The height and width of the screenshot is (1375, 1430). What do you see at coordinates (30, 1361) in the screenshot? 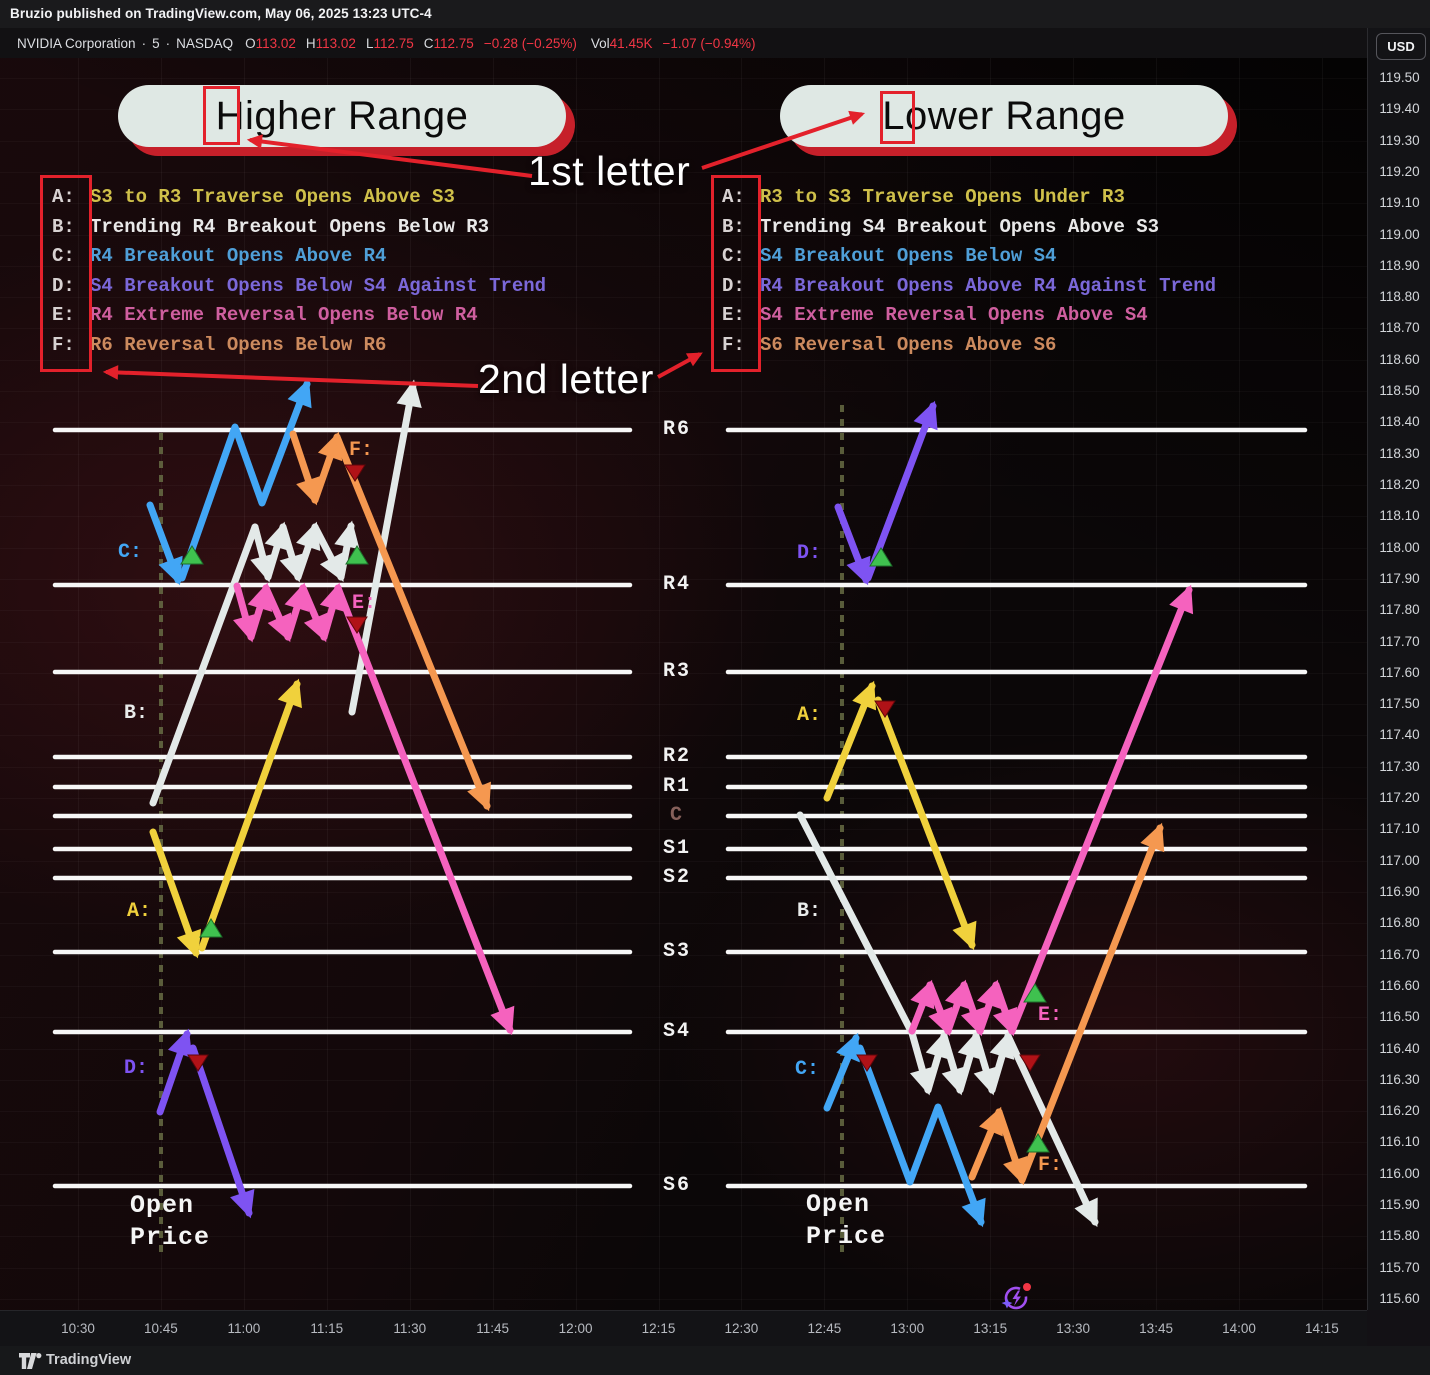
I see `tradingview-logo-icon` at bounding box center [30, 1361].